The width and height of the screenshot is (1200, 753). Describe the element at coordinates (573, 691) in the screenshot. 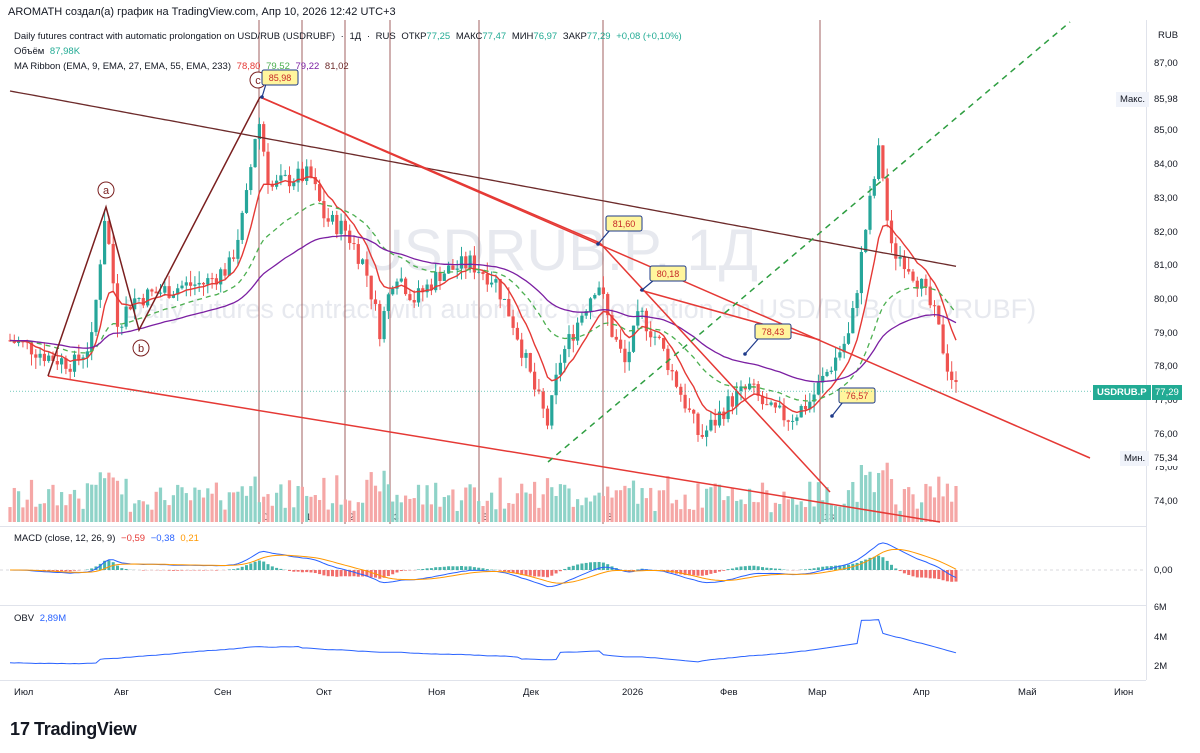

I see `time-scale` at that location.